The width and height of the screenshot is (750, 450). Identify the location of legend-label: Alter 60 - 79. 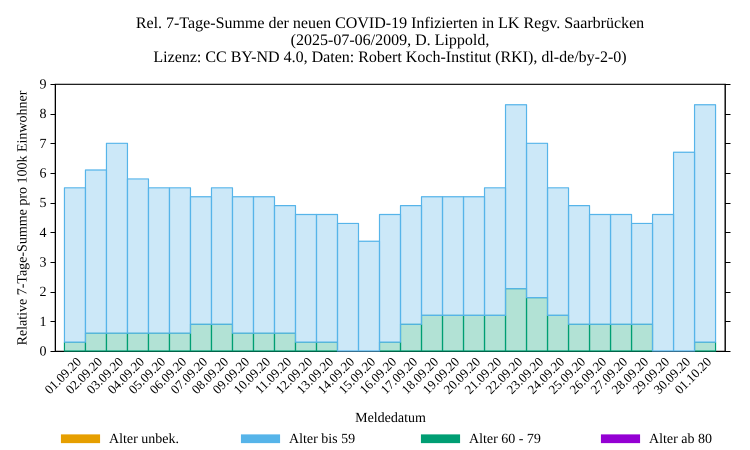
(505, 439).